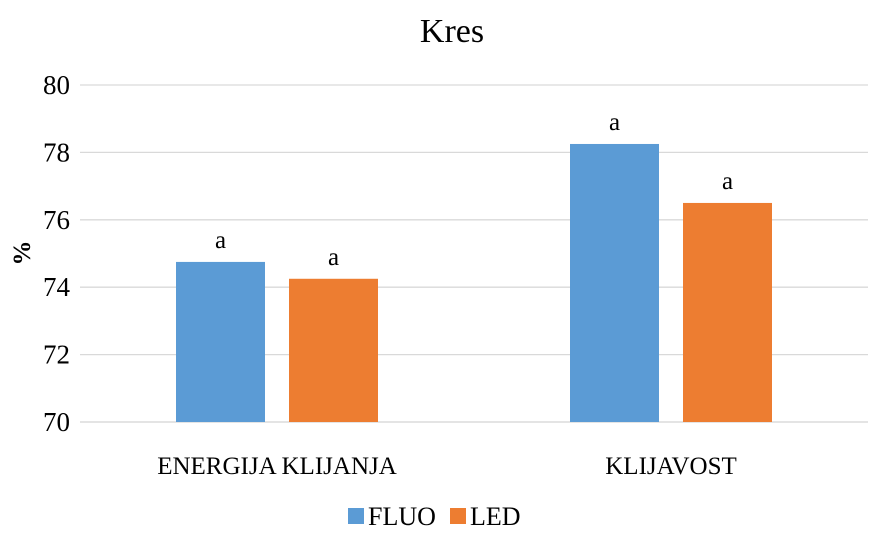 The height and width of the screenshot is (536, 890). Describe the element at coordinates (402, 516) in the screenshot. I see `legend-label: FLUO` at that location.